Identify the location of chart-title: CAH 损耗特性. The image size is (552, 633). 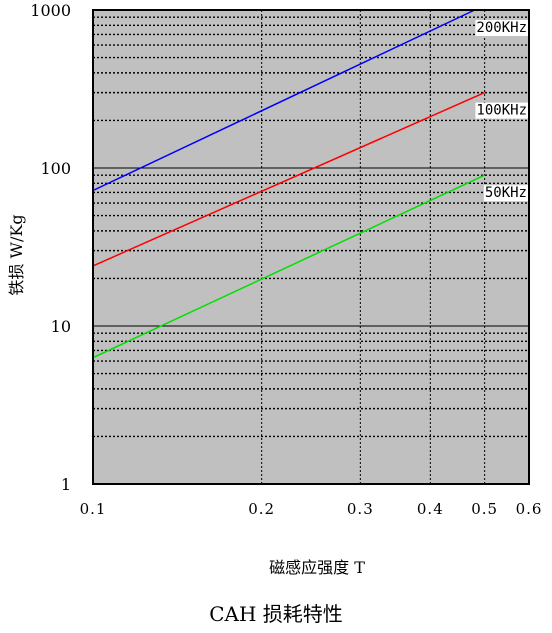
(276, 614).